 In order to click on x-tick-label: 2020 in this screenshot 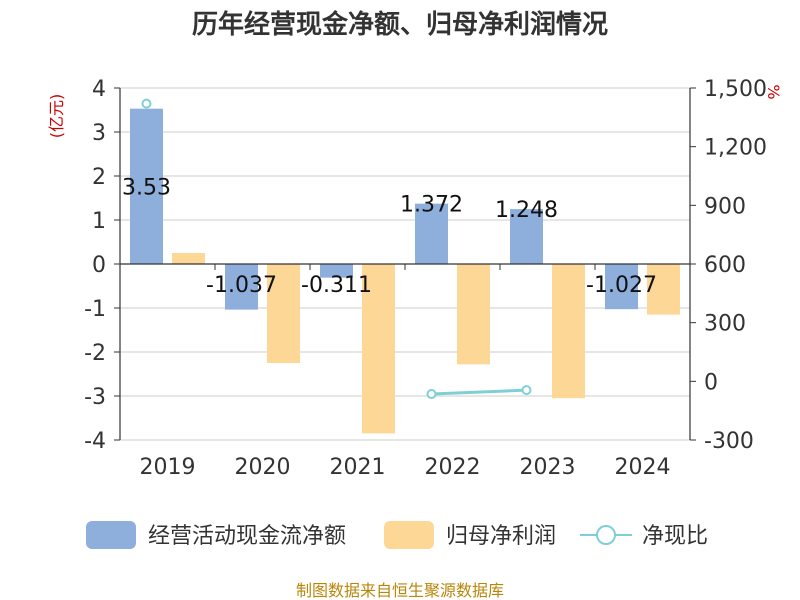, I will do `click(263, 467)`.